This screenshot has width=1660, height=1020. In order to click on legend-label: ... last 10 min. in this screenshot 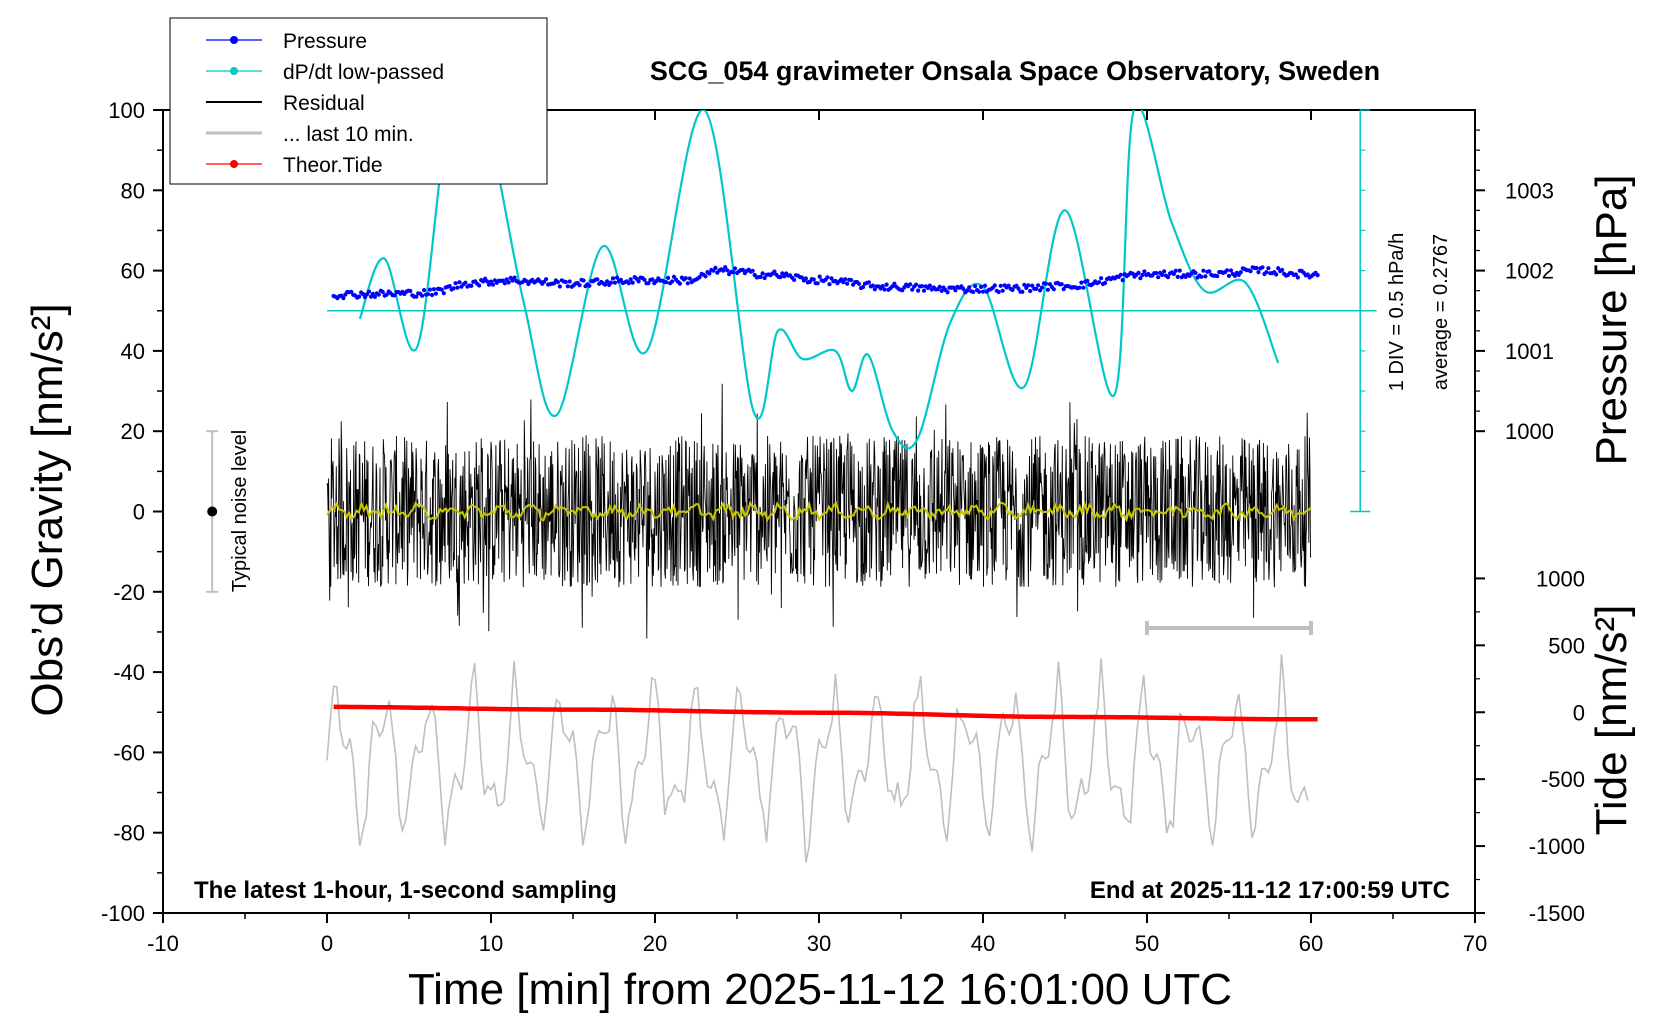, I will do `click(348, 134)`.